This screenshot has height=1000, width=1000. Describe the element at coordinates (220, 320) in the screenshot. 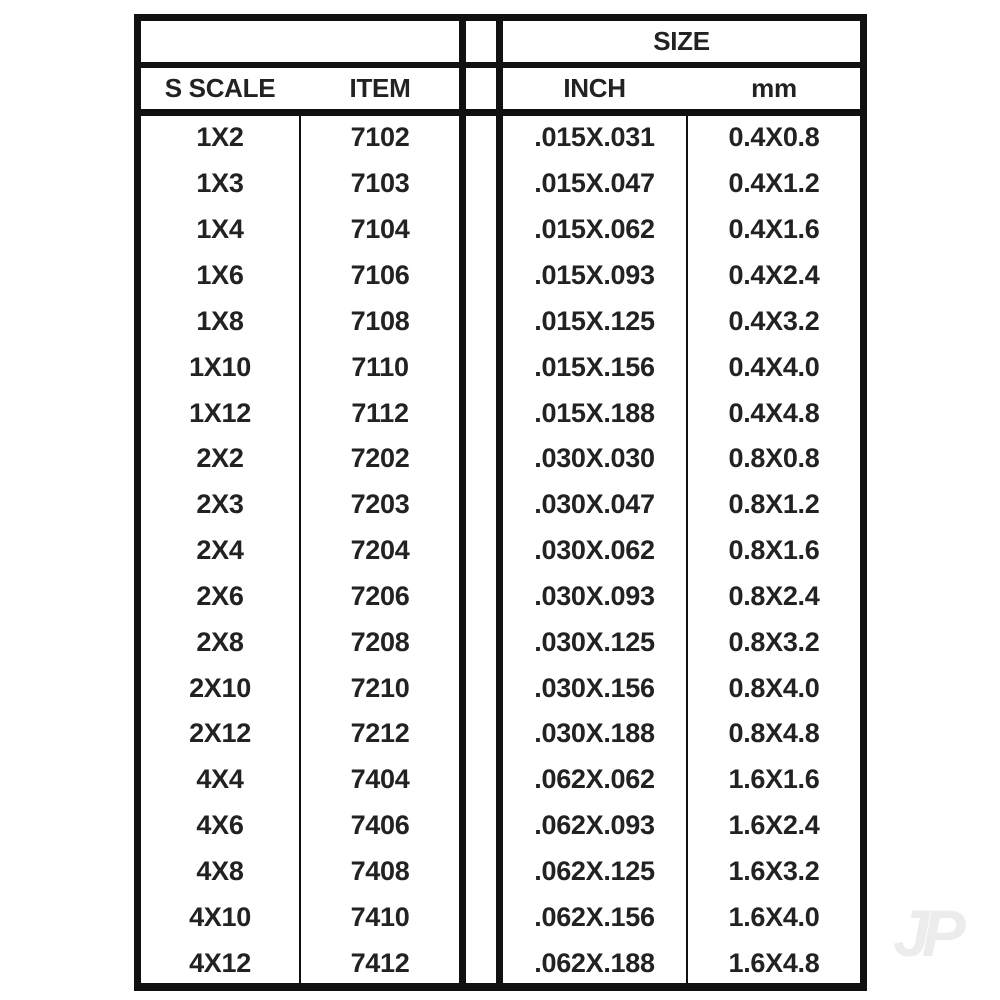

I see `s-scale-cell: 1X8` at that location.